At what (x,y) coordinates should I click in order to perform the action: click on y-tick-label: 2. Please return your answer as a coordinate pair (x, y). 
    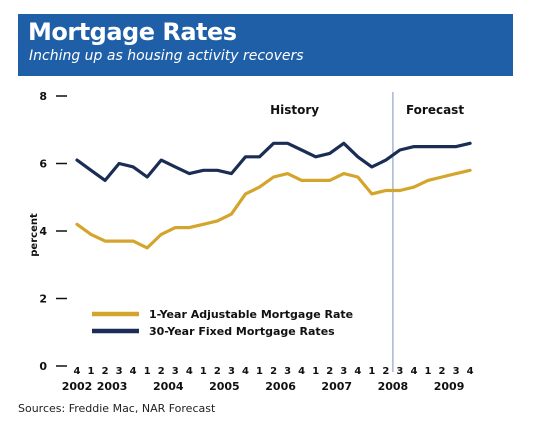
    Looking at the image, I should click on (43, 299).